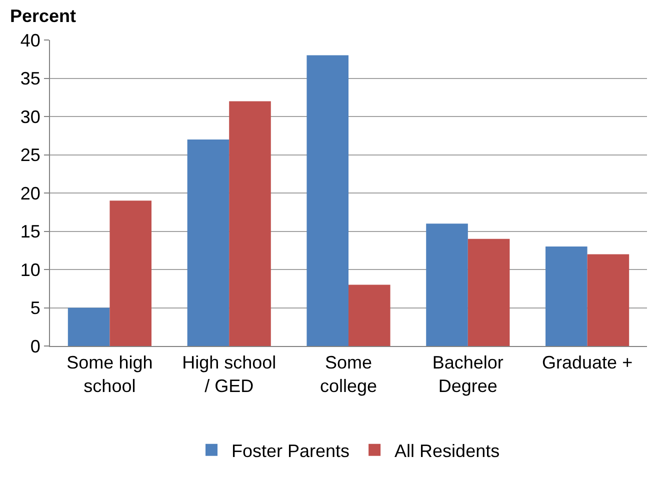 Image resolution: width=667 pixels, height=481 pixels. I want to click on y-tick-label: 20, so click(30, 193).